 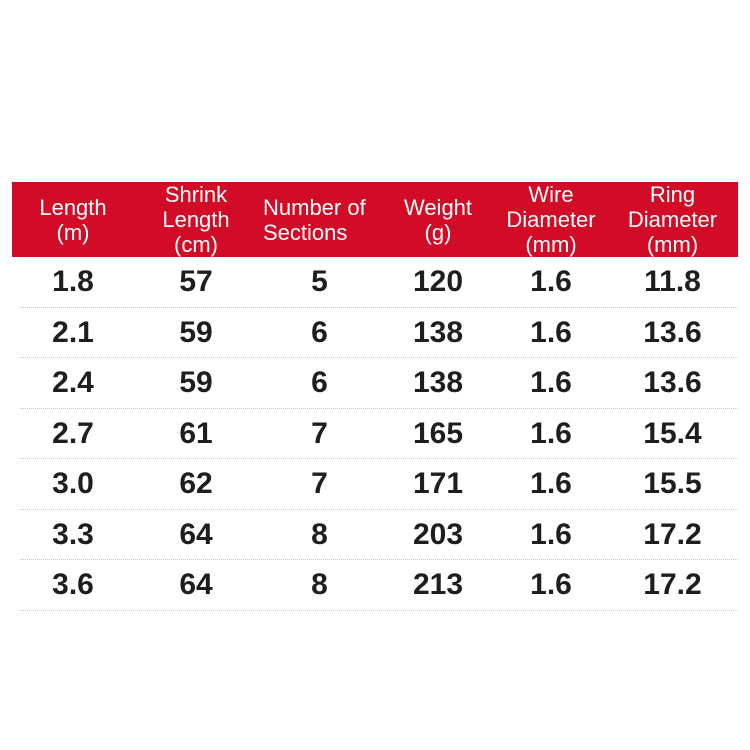 I want to click on cell-shrink-length: 57, so click(x=196, y=282).